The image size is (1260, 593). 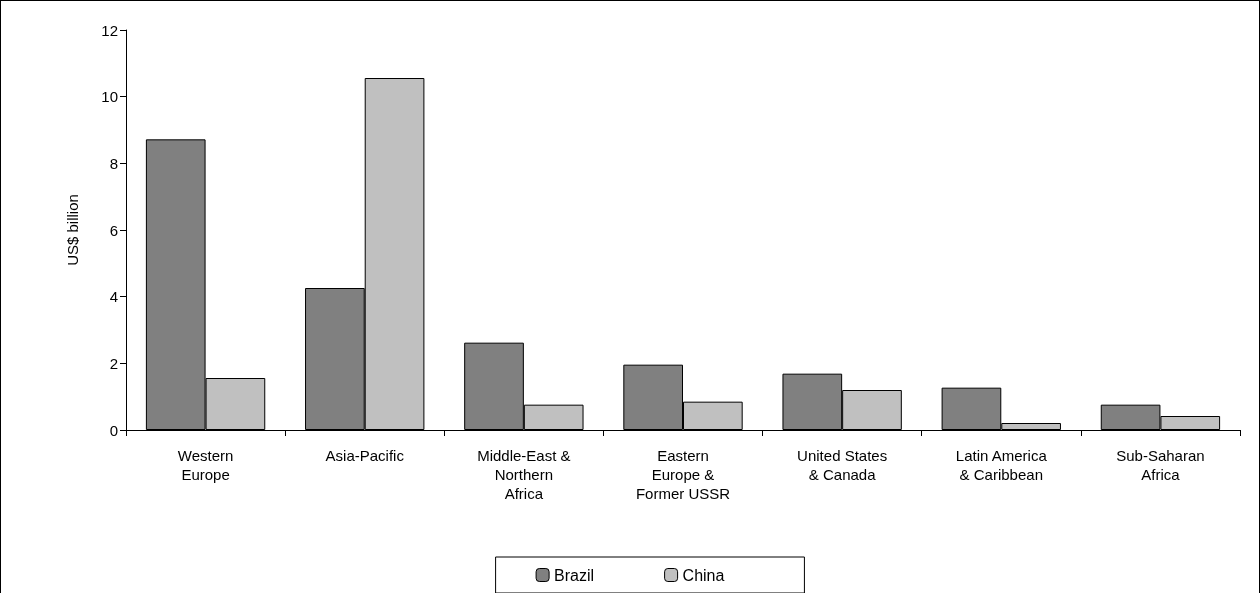 What do you see at coordinates (113, 230) in the screenshot?
I see `y-tick-label: 6` at bounding box center [113, 230].